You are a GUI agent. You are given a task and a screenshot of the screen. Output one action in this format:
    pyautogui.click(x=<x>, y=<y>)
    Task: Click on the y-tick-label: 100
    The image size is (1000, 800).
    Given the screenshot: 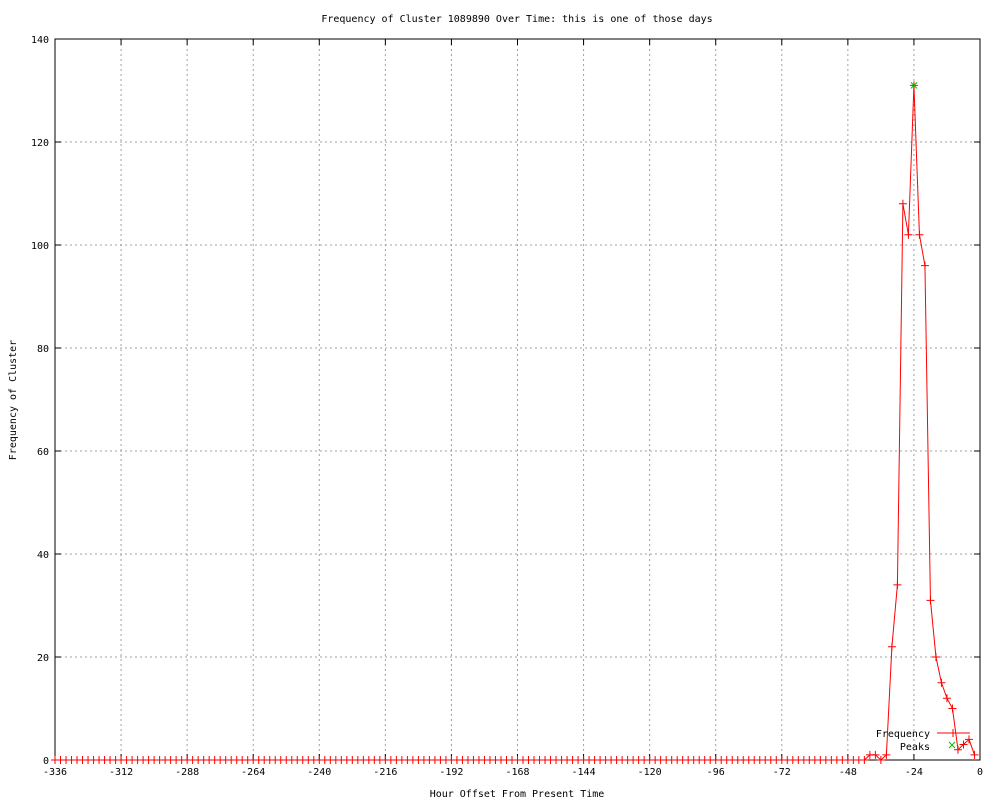 What is the action you would take?
    pyautogui.click(x=40, y=246)
    